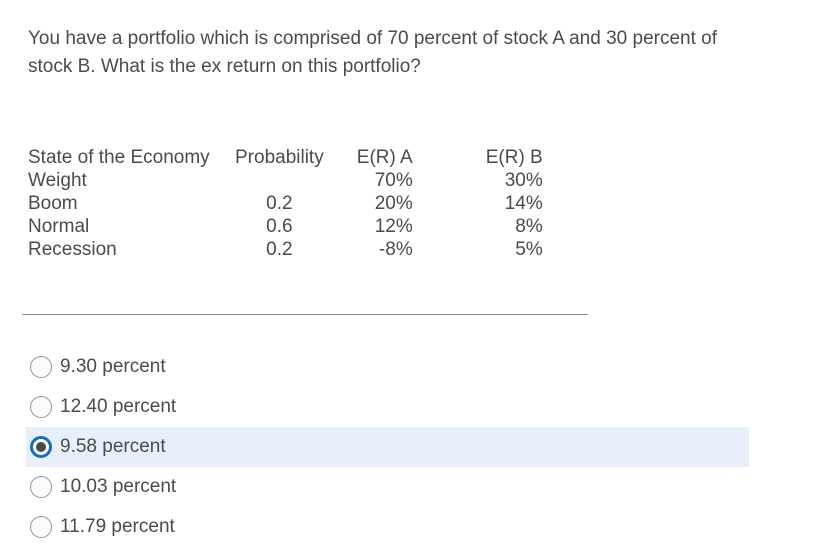 This screenshot has height=555, width=826. I want to click on table-row: Boom 0.2 20% 14%, so click(285, 203).